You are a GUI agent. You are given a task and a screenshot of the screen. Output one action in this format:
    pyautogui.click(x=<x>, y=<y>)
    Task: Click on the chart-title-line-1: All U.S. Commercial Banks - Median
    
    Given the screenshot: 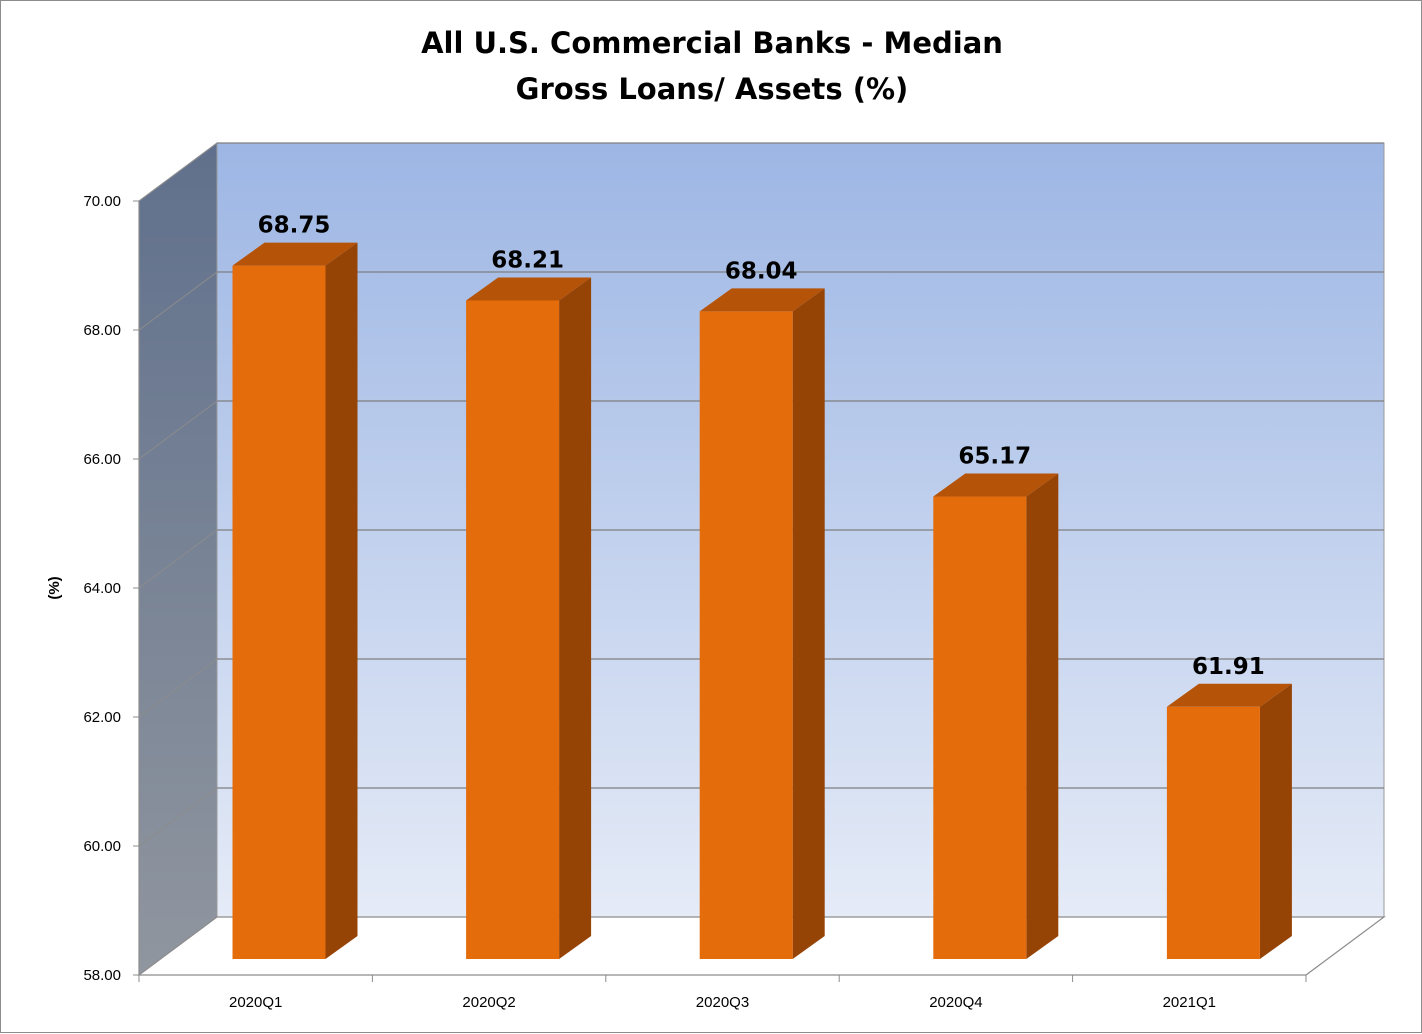 What is the action you would take?
    pyautogui.click(x=712, y=43)
    